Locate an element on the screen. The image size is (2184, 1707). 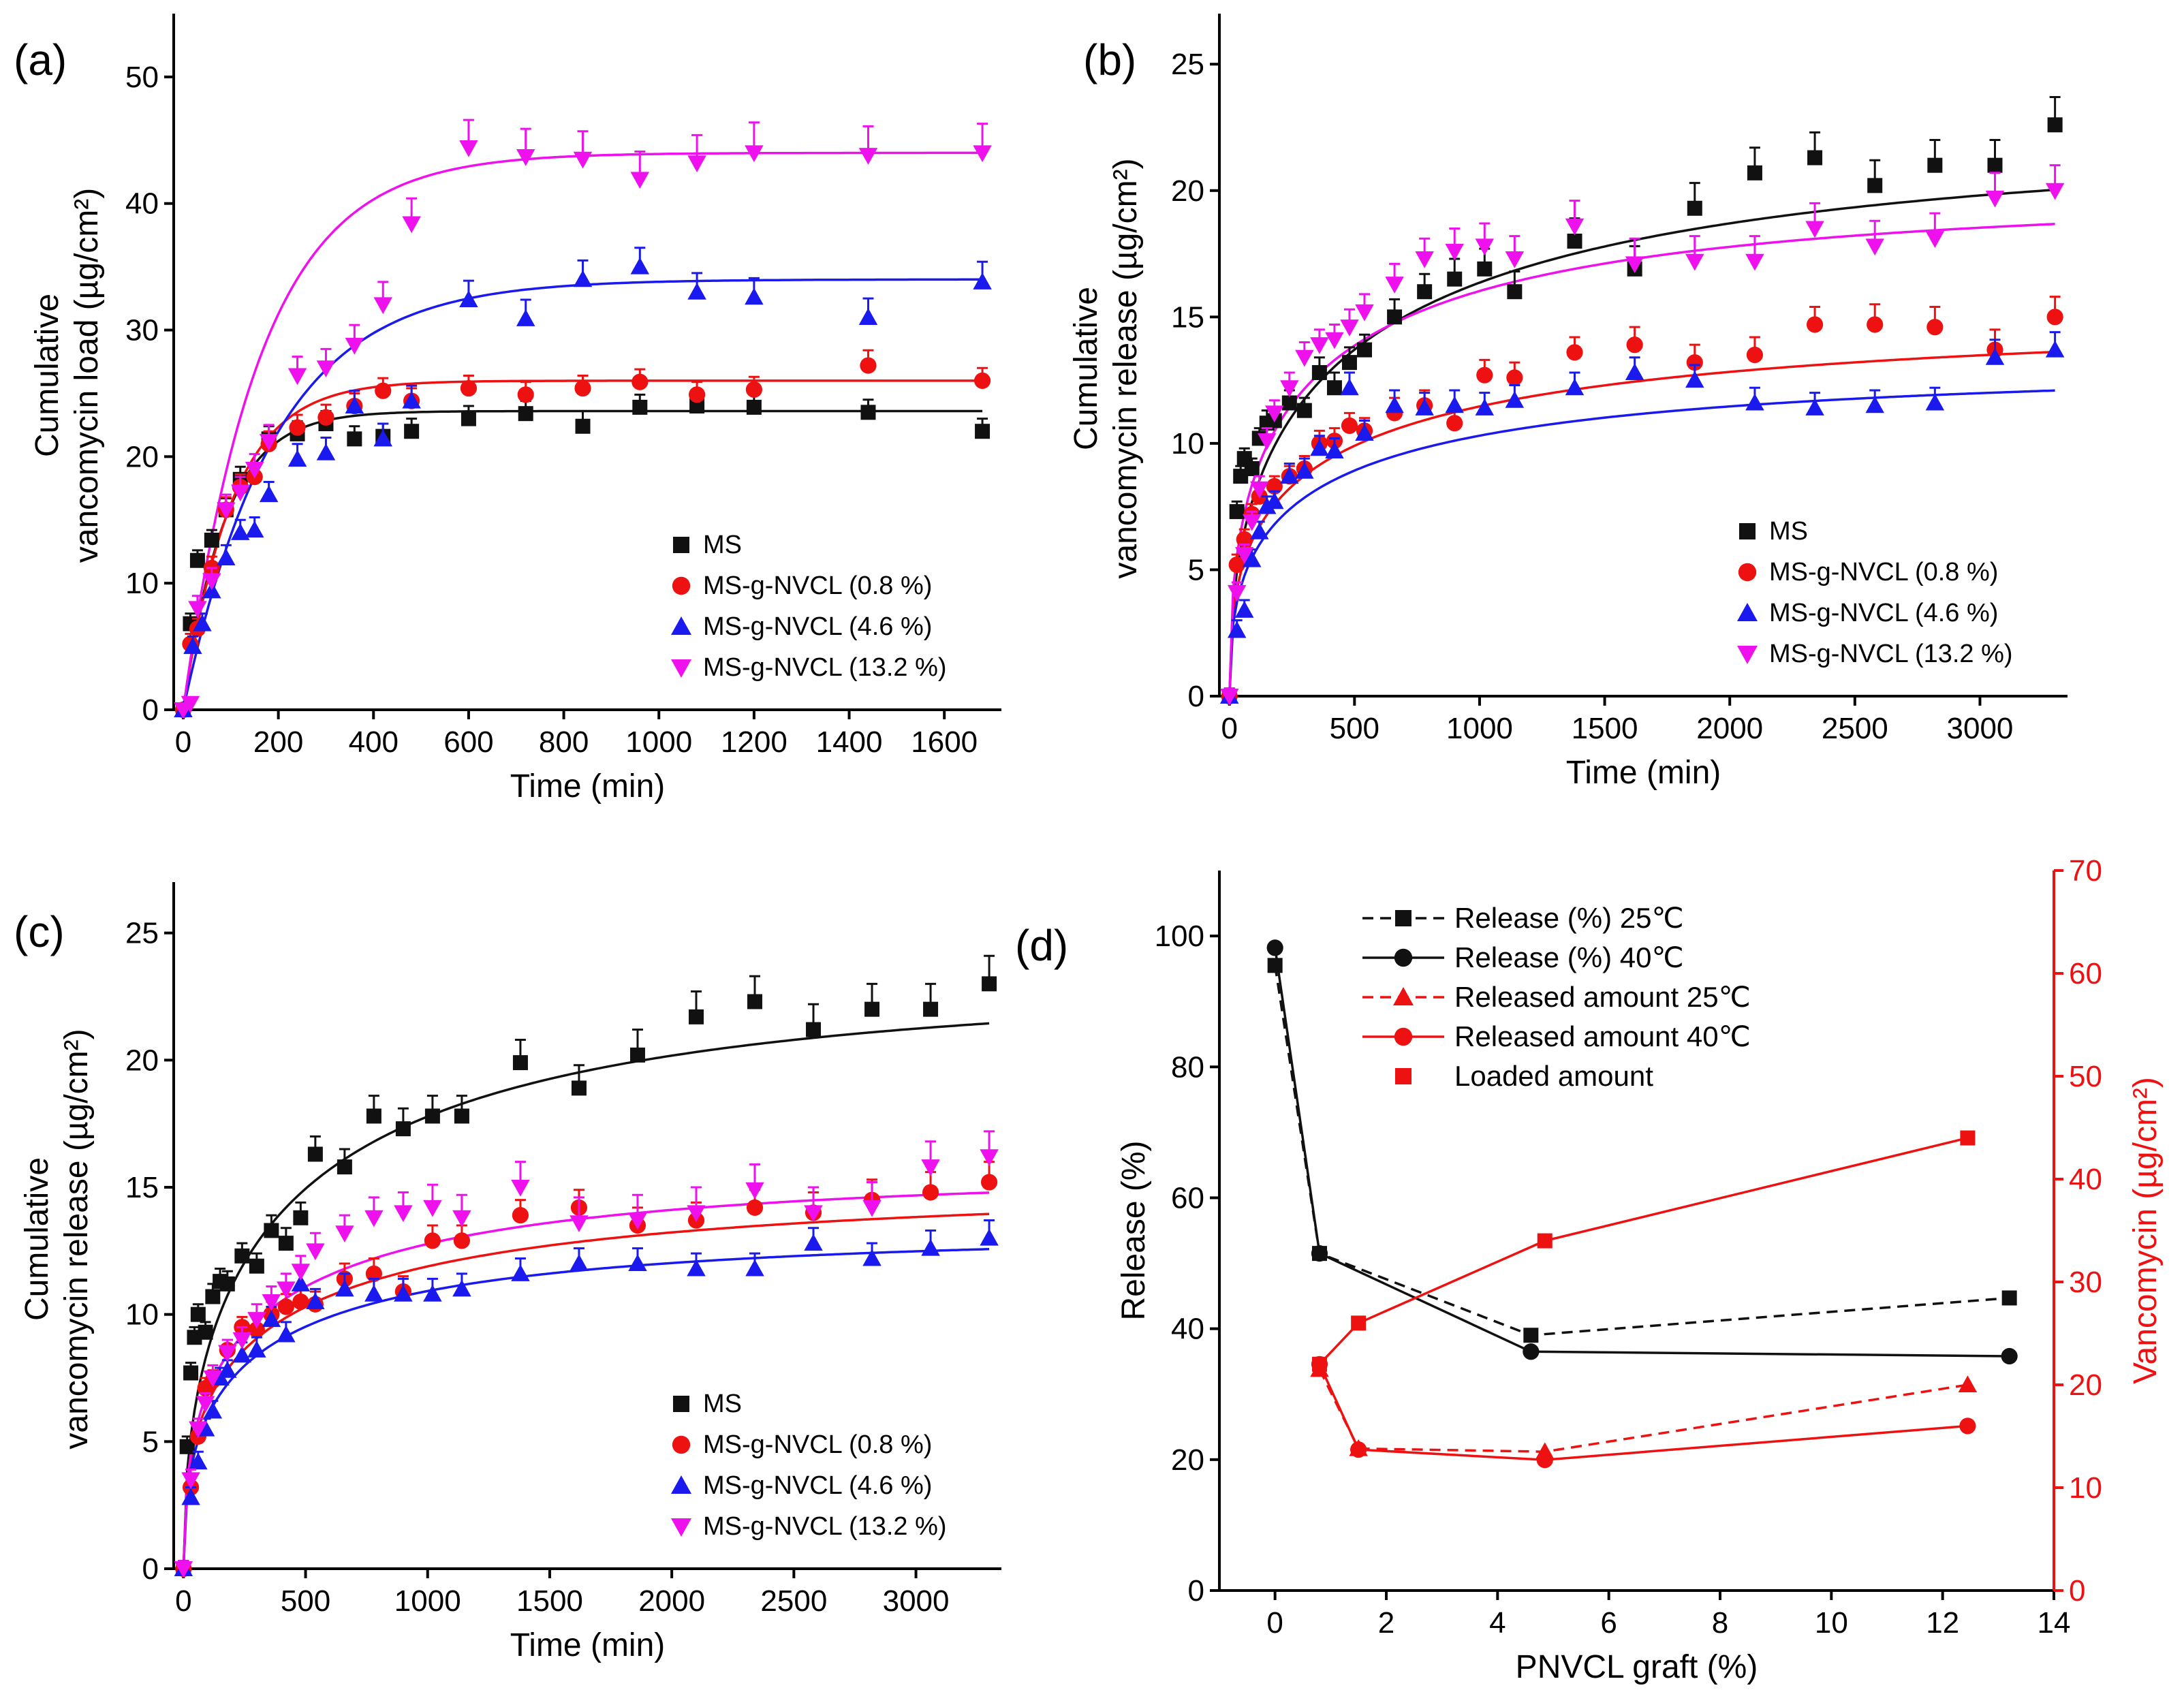
y-tick-label: 5 is located at coordinates (150, 1442).